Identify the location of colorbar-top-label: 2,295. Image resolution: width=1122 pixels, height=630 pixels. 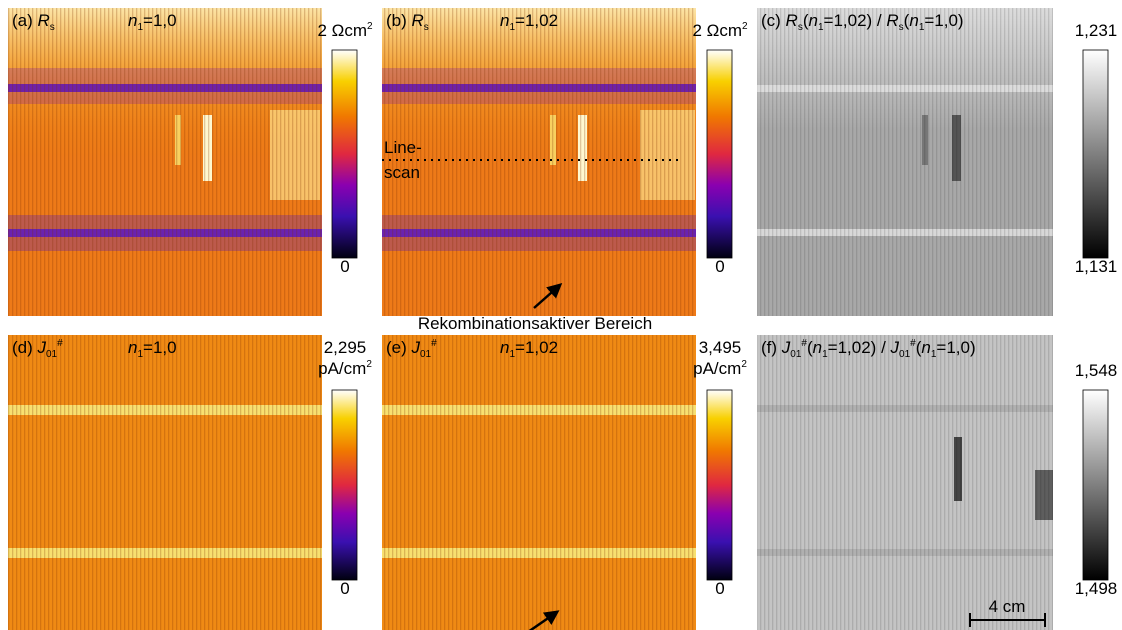
(345, 347).